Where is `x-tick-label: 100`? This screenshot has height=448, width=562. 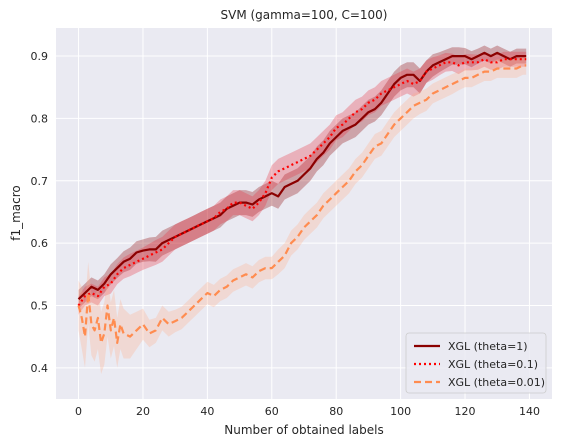 x-tick-label: 100 is located at coordinates (400, 411).